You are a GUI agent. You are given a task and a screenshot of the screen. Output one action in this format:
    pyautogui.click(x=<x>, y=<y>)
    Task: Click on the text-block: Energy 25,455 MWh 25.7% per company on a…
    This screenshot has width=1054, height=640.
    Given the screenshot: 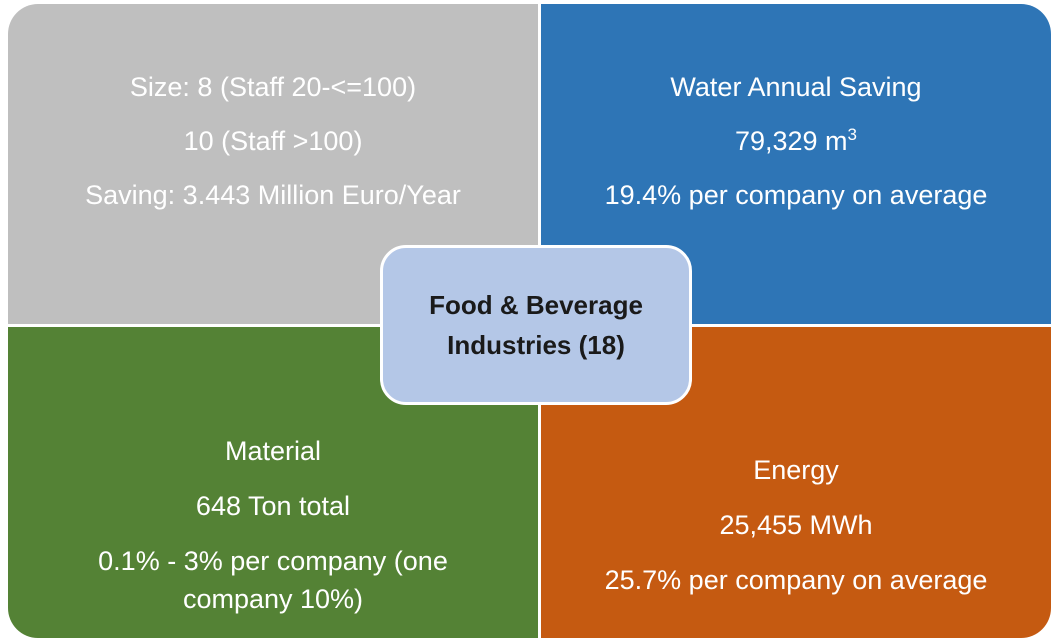 What is the action you would take?
    pyautogui.click(x=796, y=525)
    